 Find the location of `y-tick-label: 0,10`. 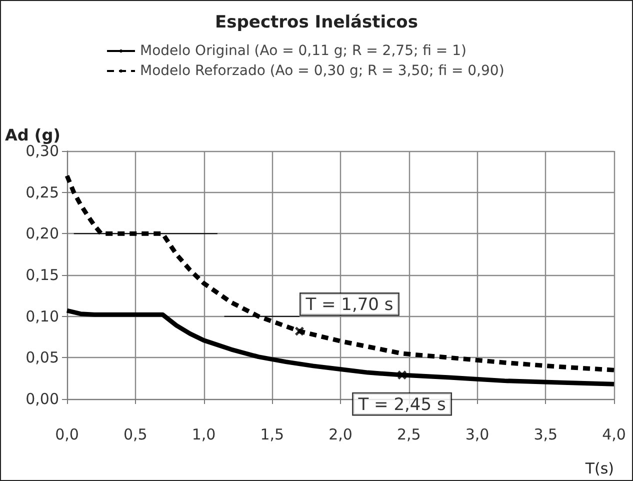

y-tick-label: 0,10 is located at coordinates (42, 316).